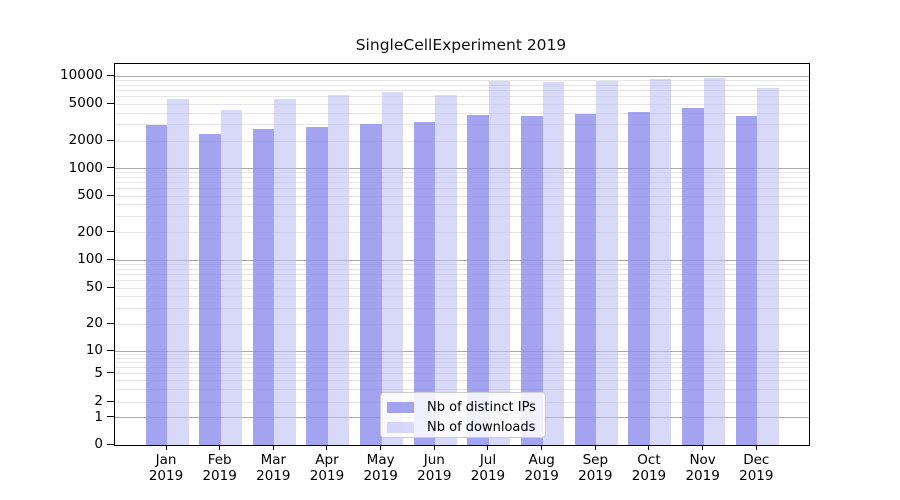 The image size is (900, 500). I want to click on x-tick-mark-oct, so click(649, 447).